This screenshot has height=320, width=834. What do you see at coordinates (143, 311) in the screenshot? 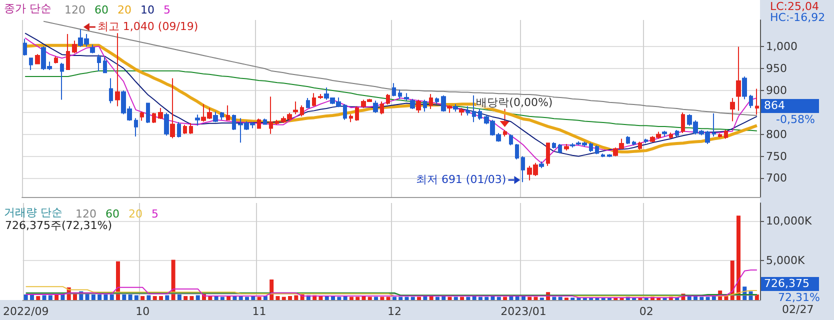
I see `x-tick-label: 10` at bounding box center [143, 311].